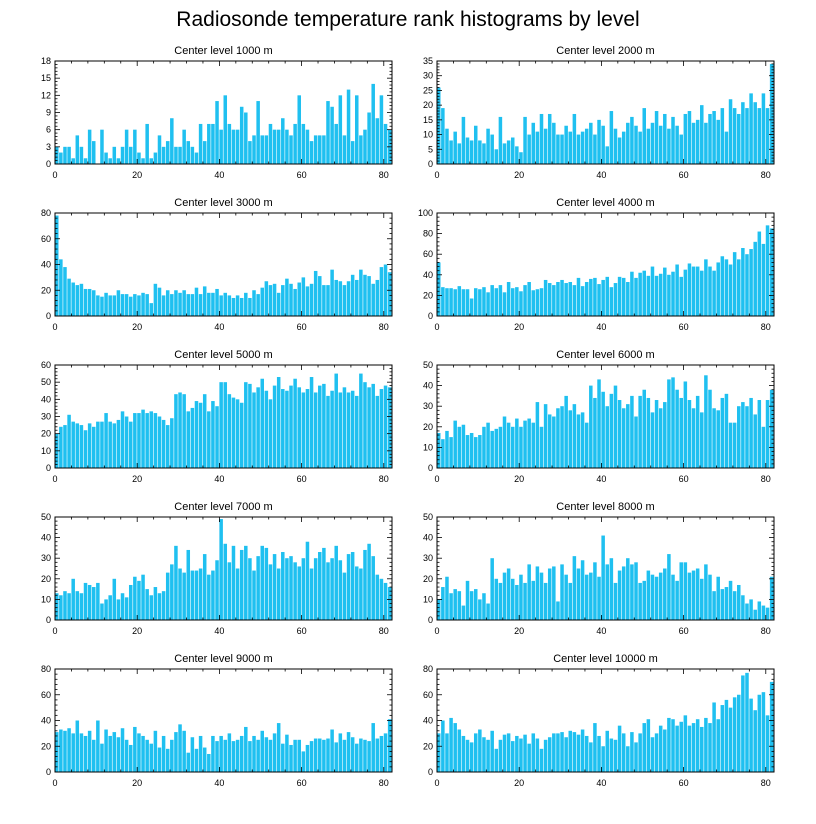 This screenshot has width=816, height=824. I want to click on histogram-plot: 0 10 20 30 40 50 0 20 40 60 80, so click(217, 574).